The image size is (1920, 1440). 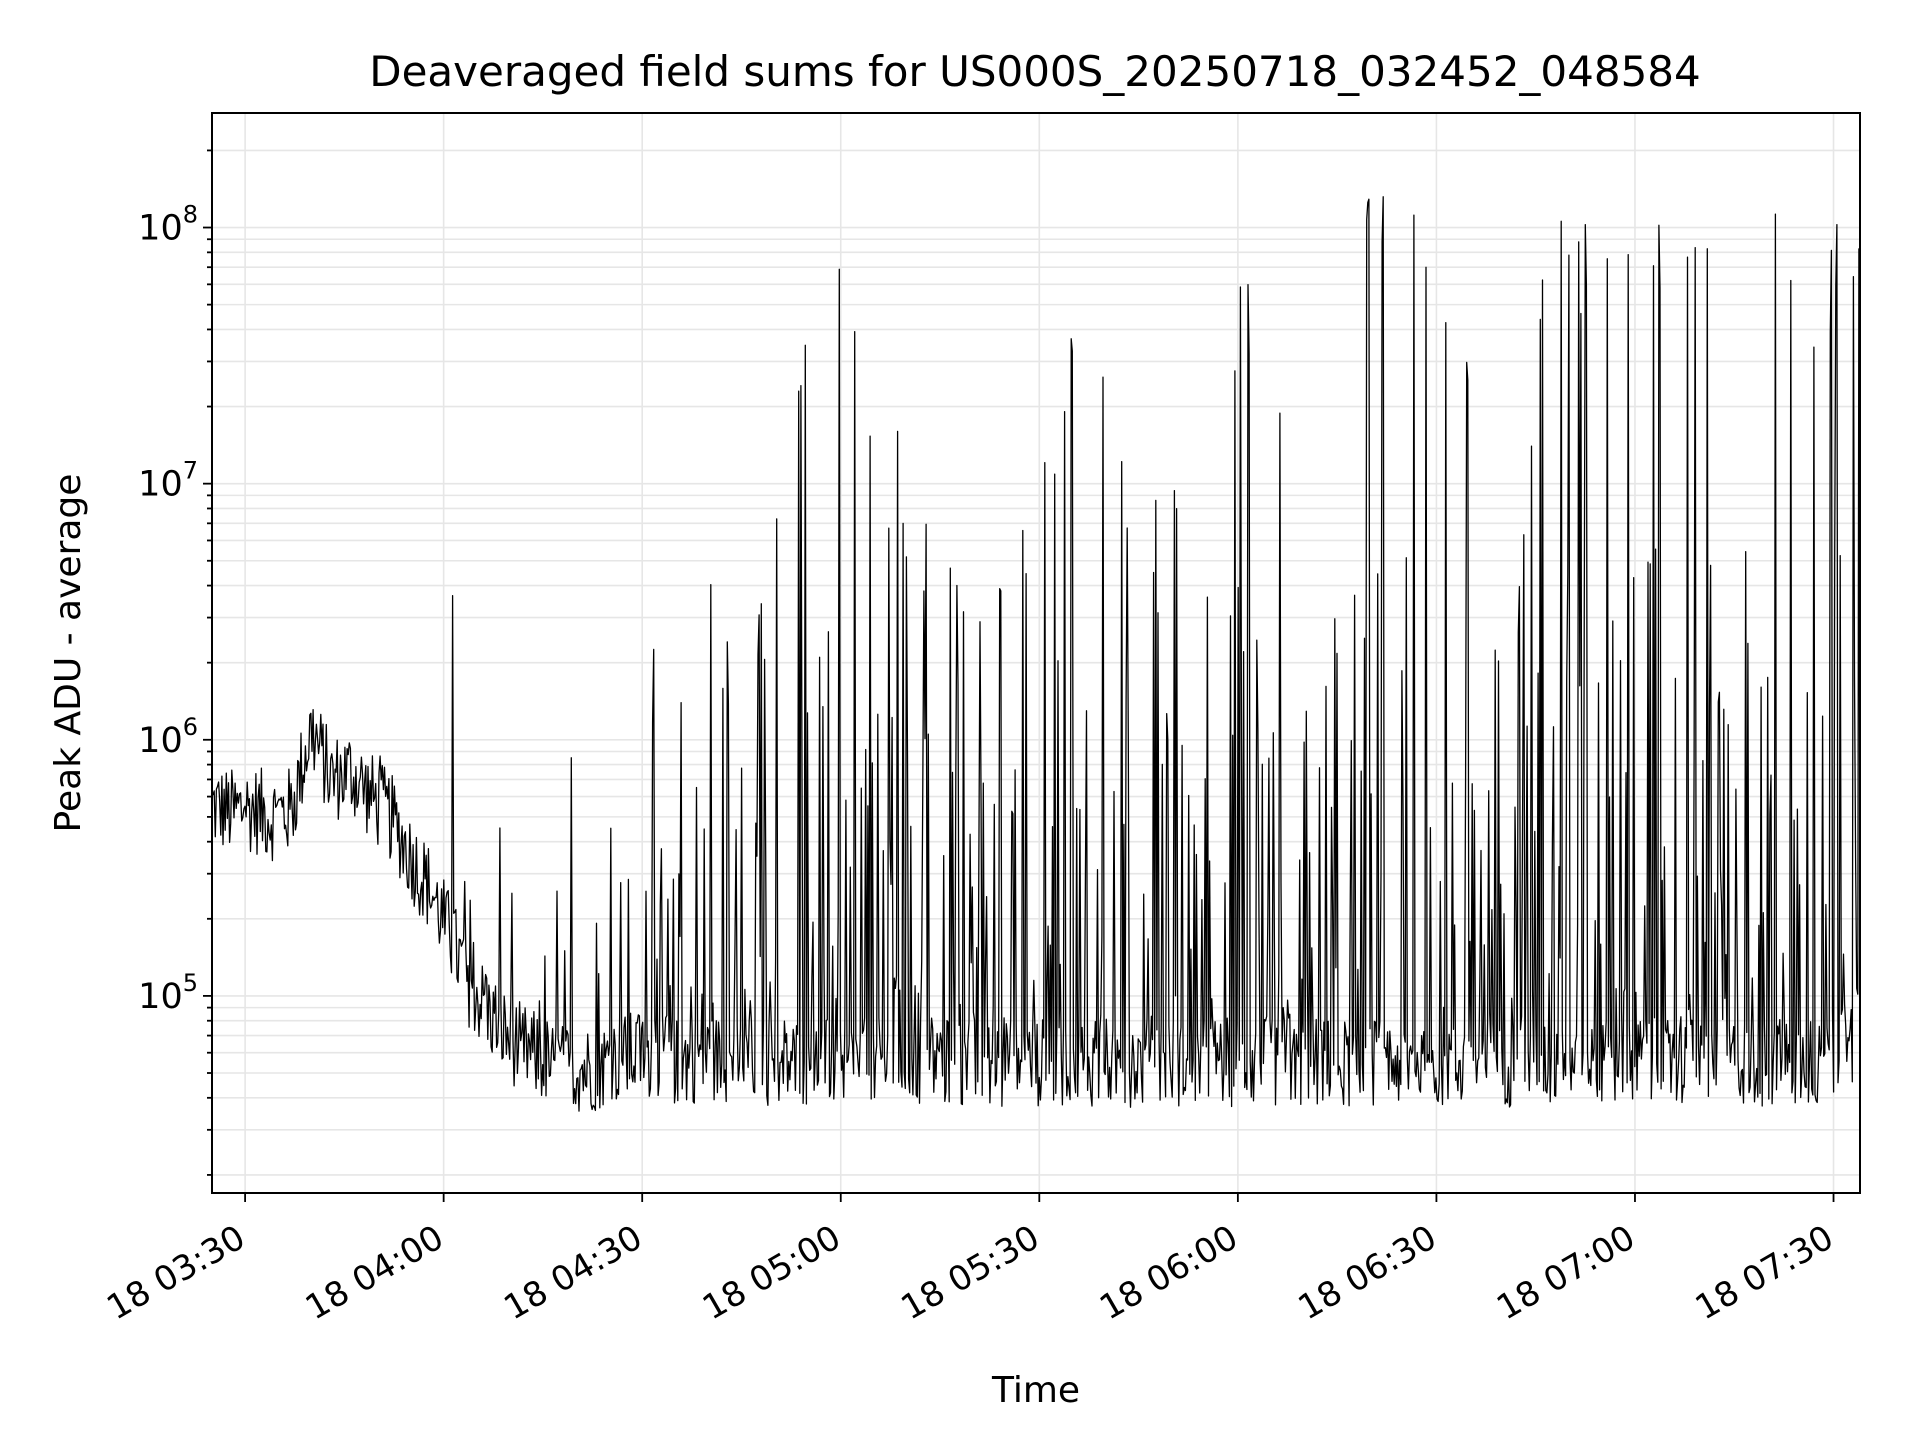 What do you see at coordinates (190, 215) in the screenshot?
I see `y-tick-exponent: 8` at bounding box center [190, 215].